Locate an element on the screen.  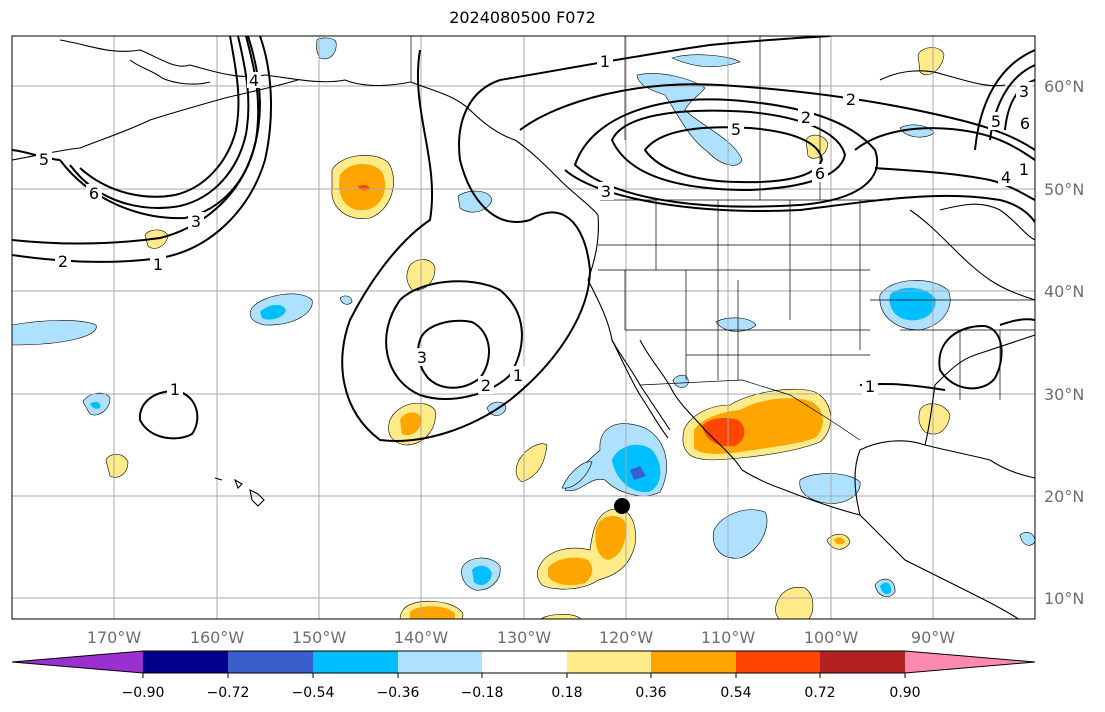
lon-label: 110°W is located at coordinates (728, 637).